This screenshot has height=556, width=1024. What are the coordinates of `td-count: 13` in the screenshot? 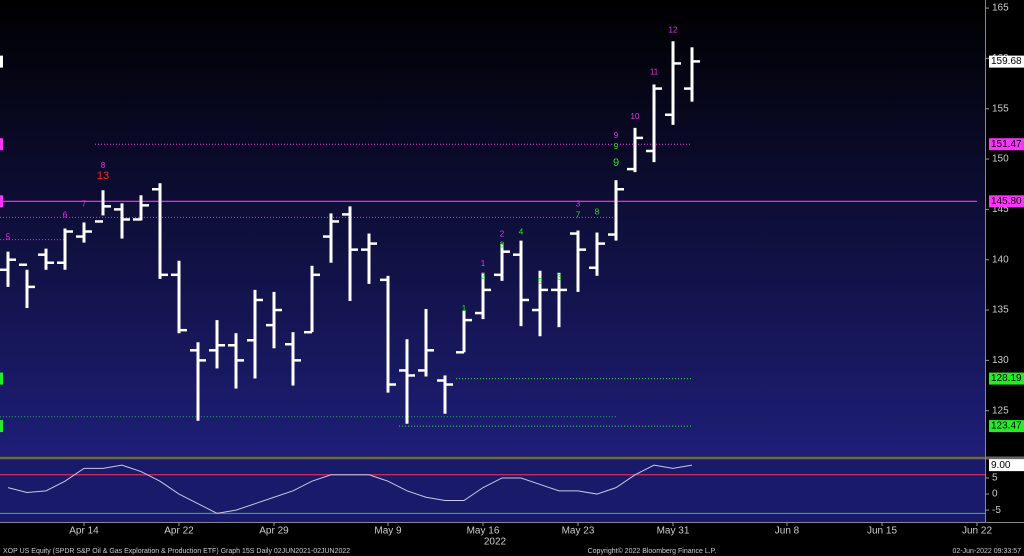 It's located at (103, 176).